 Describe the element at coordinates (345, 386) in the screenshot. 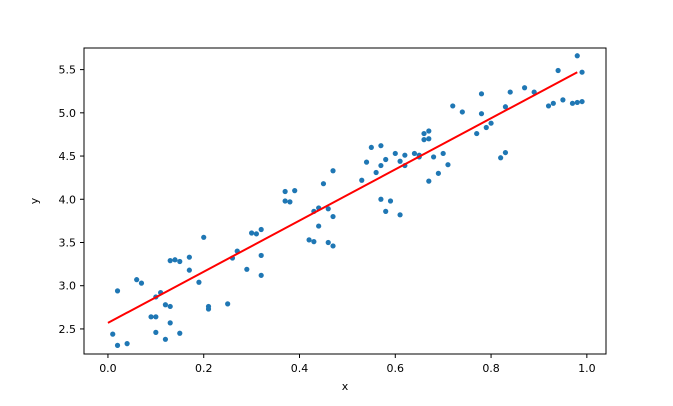

I see `x-axis-label: x` at that location.